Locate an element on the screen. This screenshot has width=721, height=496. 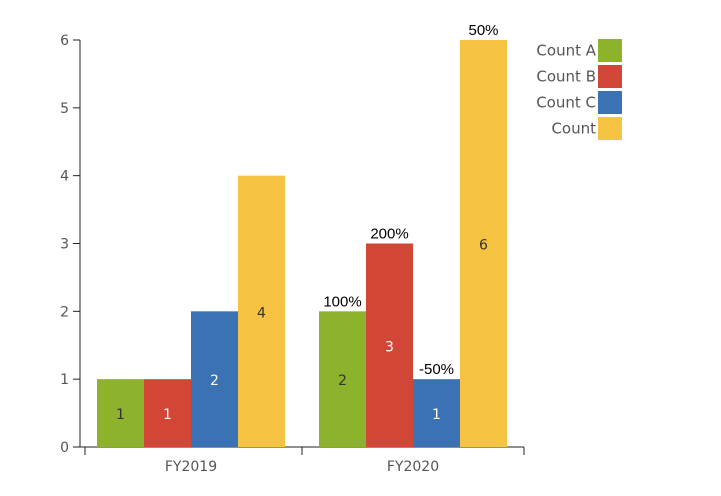
y-tick-label: 3 is located at coordinates (64, 245).